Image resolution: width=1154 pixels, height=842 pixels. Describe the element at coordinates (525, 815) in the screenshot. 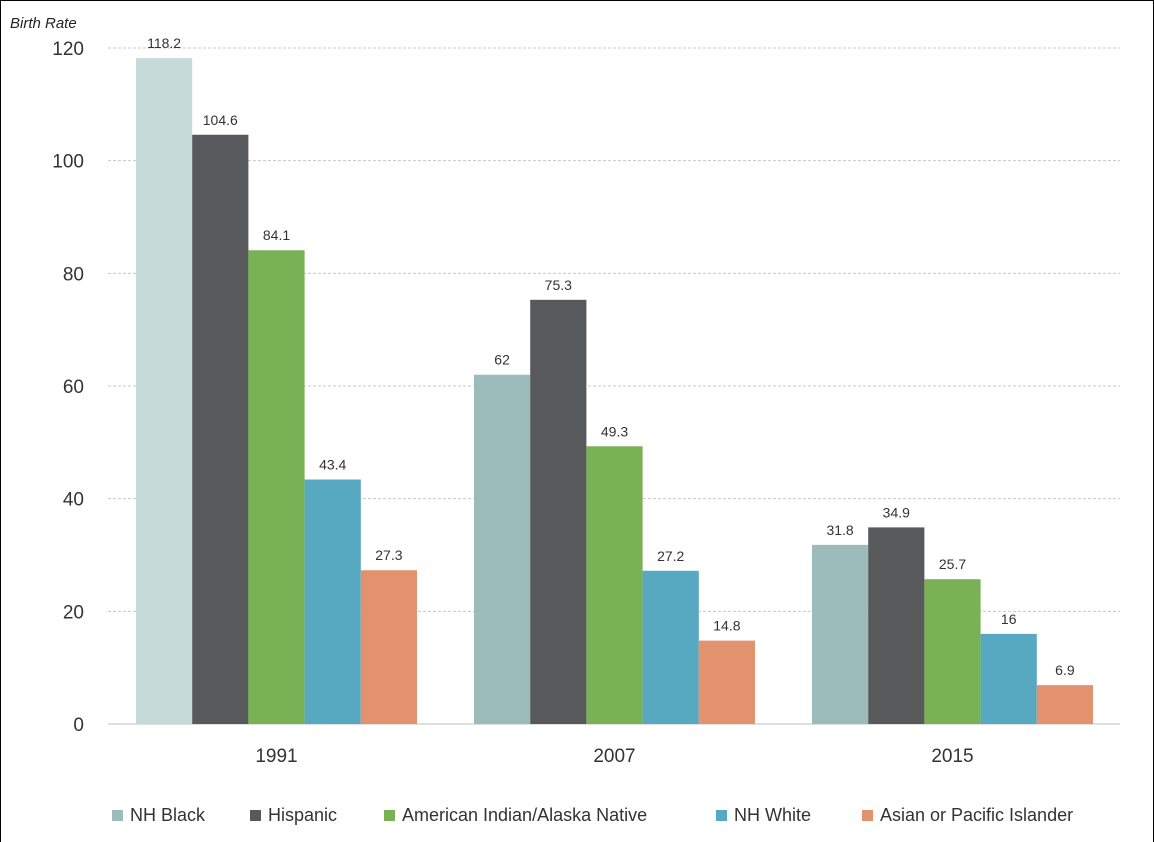

I see `legend-label-american-indian-alaska-native: American Indian/Alaska Native` at that location.